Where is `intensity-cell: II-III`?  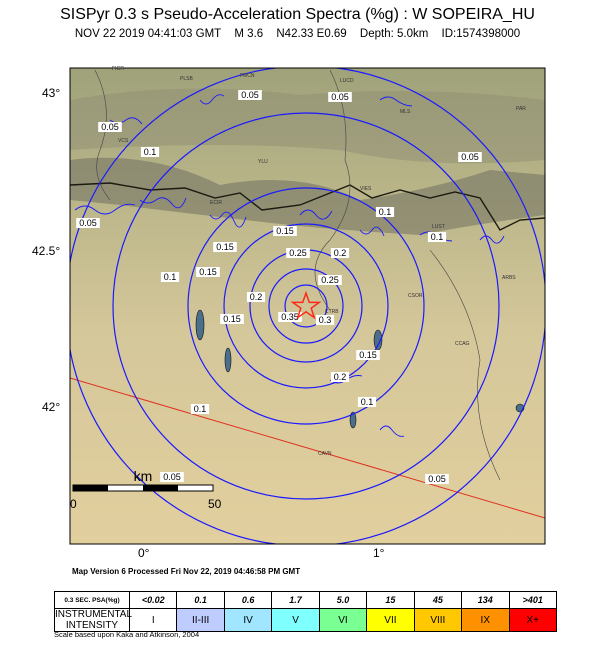 intensity-cell: II-III is located at coordinates (200, 620).